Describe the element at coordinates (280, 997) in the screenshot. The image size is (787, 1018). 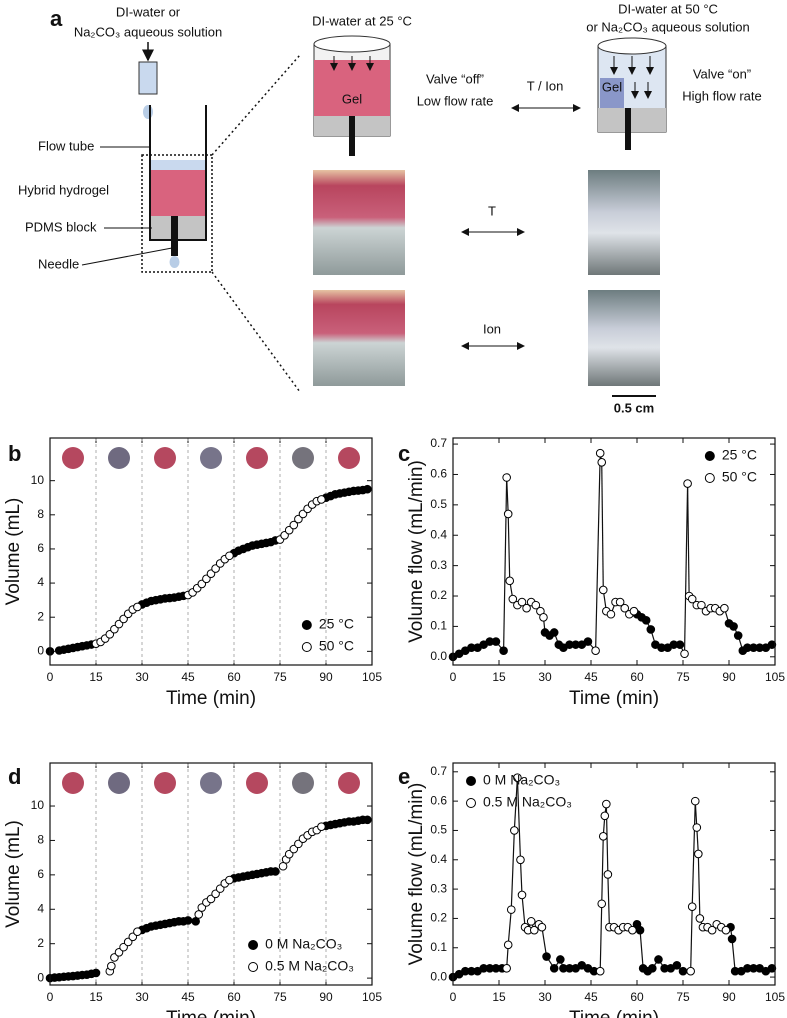
I see `x-tick-label: 75` at that location.